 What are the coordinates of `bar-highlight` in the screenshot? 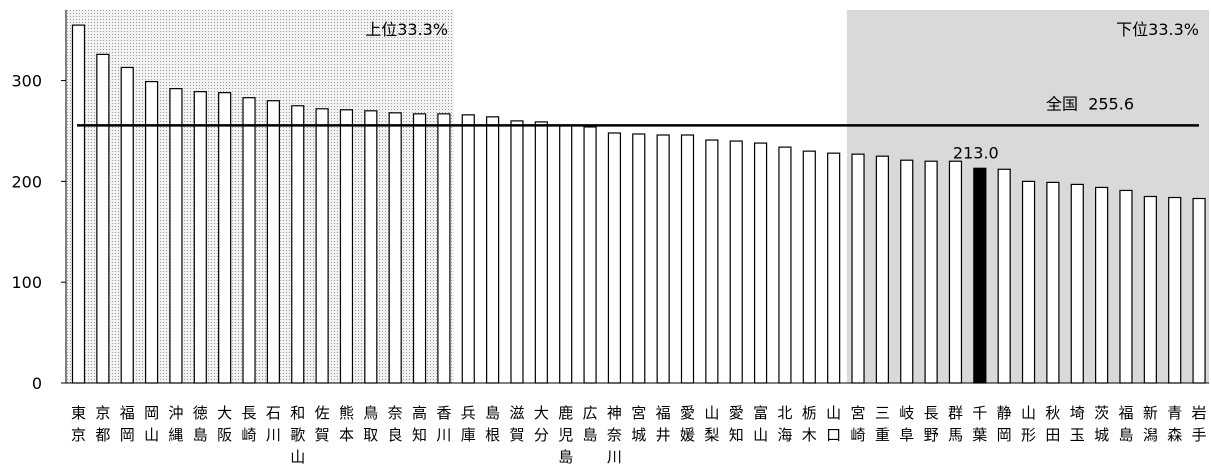 It's located at (980, 275).